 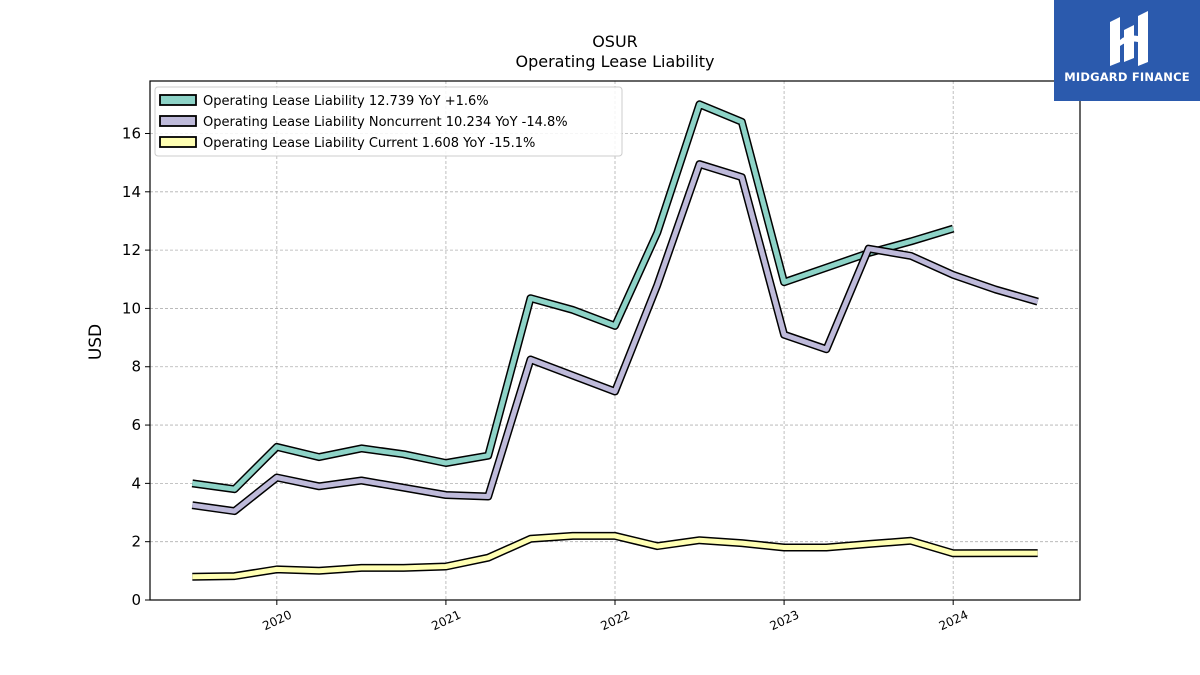 I want to click on brand-name: MIDGARD FINANCE, so click(x=1127, y=77).